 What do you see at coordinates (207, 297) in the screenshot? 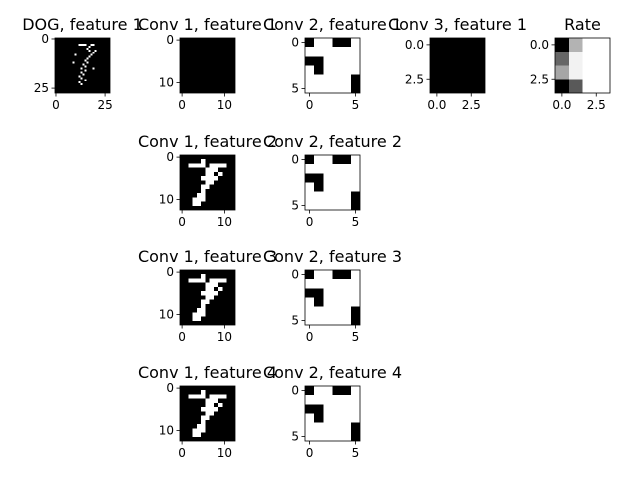
I see `conv-1-feature-3-frame` at bounding box center [207, 297].